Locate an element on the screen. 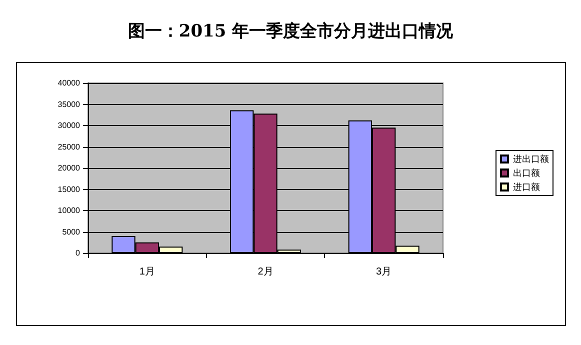 This screenshot has width=581, height=345. y-tick-label: 35000 is located at coordinates (69, 104).